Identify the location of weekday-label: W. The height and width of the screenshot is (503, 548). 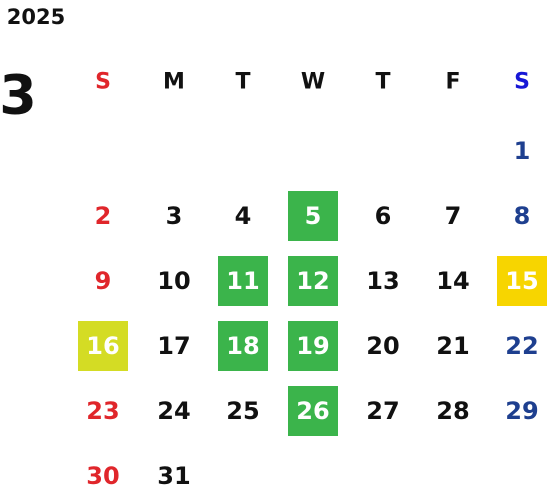
(313, 82).